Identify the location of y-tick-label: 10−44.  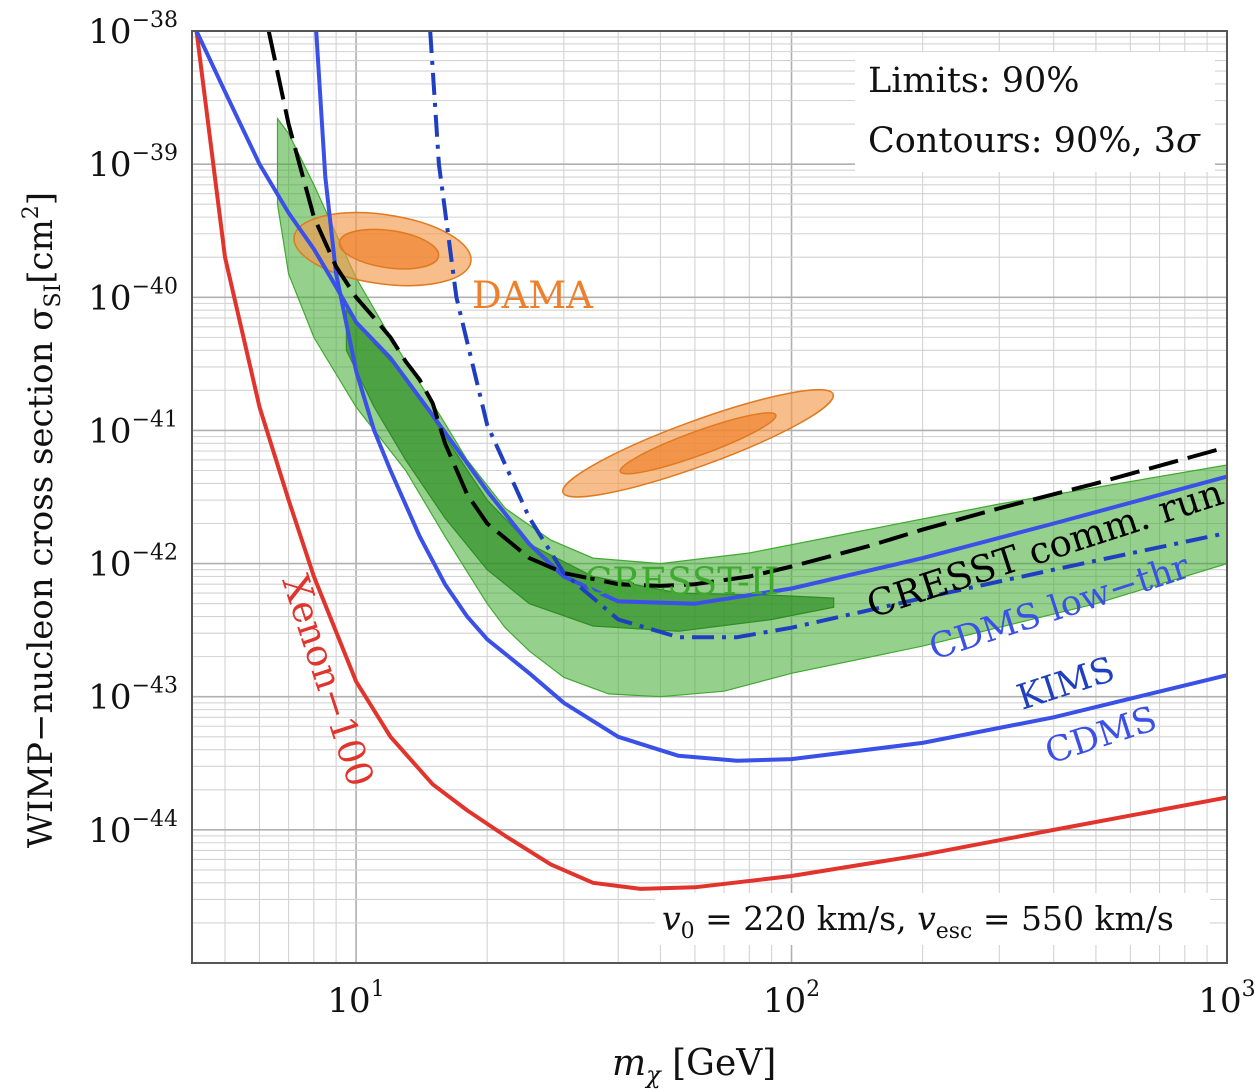
(133, 829).